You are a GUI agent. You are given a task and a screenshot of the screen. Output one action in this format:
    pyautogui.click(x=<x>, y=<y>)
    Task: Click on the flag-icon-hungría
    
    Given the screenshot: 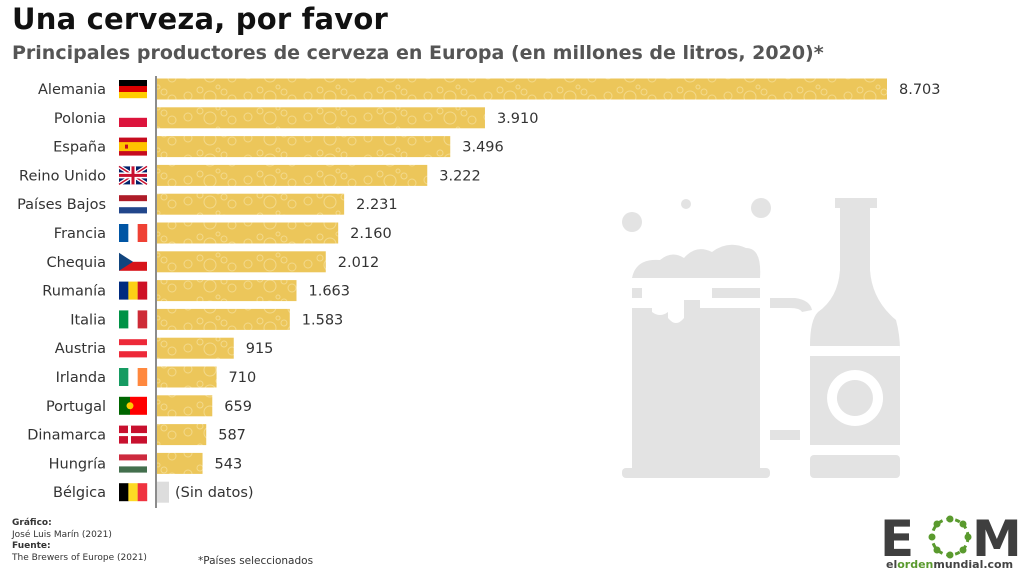 What is the action you would take?
    pyautogui.click(x=133, y=463)
    